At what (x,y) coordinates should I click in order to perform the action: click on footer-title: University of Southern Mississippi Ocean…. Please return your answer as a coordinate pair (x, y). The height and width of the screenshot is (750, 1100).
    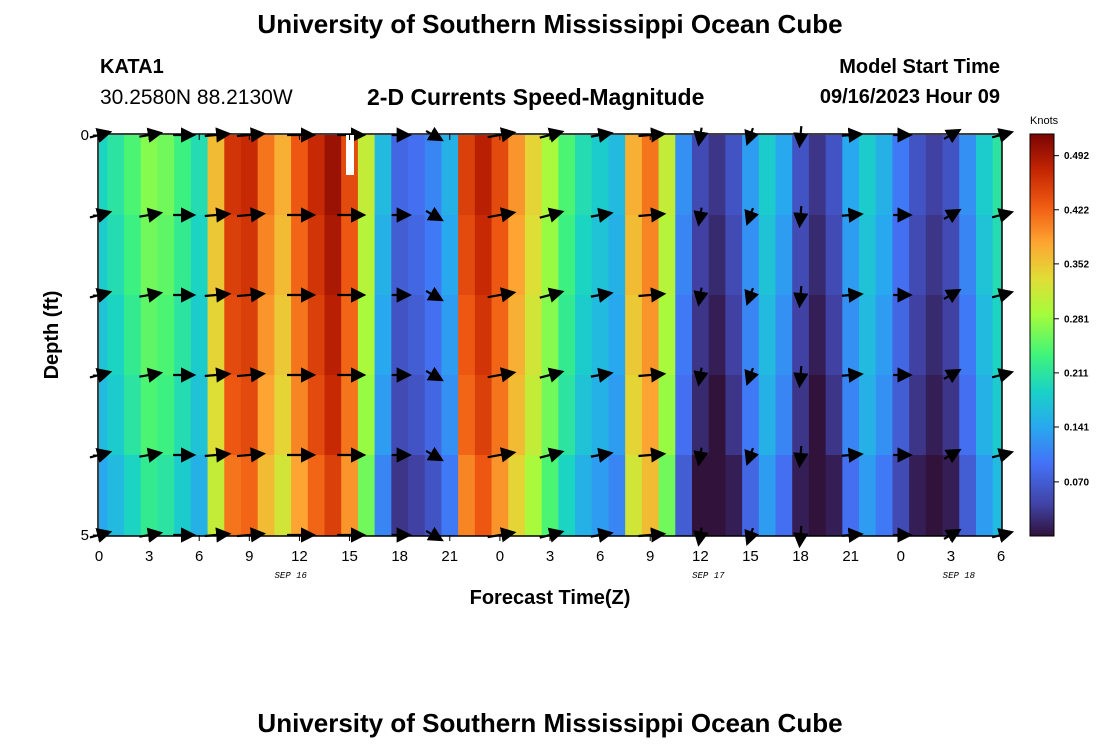
    Looking at the image, I should click on (550, 723).